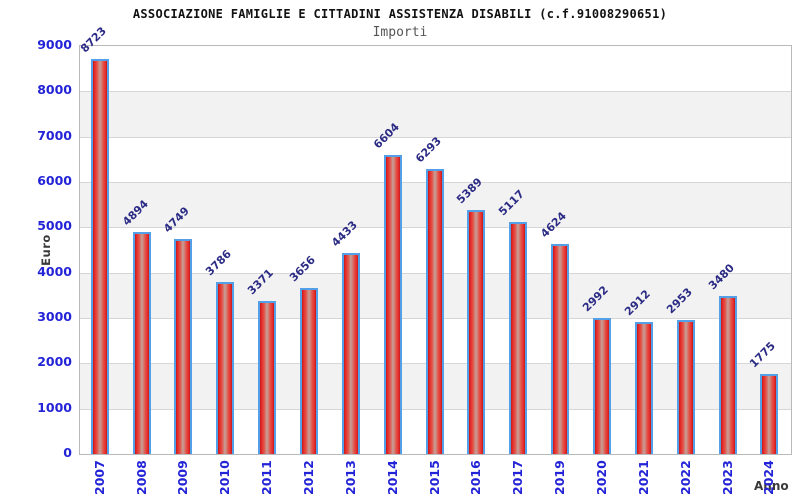  I want to click on bar-2021, so click(643, 388).